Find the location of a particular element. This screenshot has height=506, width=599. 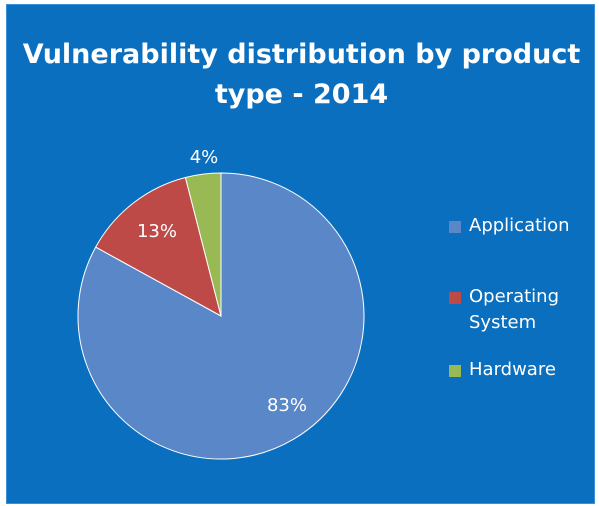

legend-item-operating-system: Operating System is located at coordinates (517, 310).